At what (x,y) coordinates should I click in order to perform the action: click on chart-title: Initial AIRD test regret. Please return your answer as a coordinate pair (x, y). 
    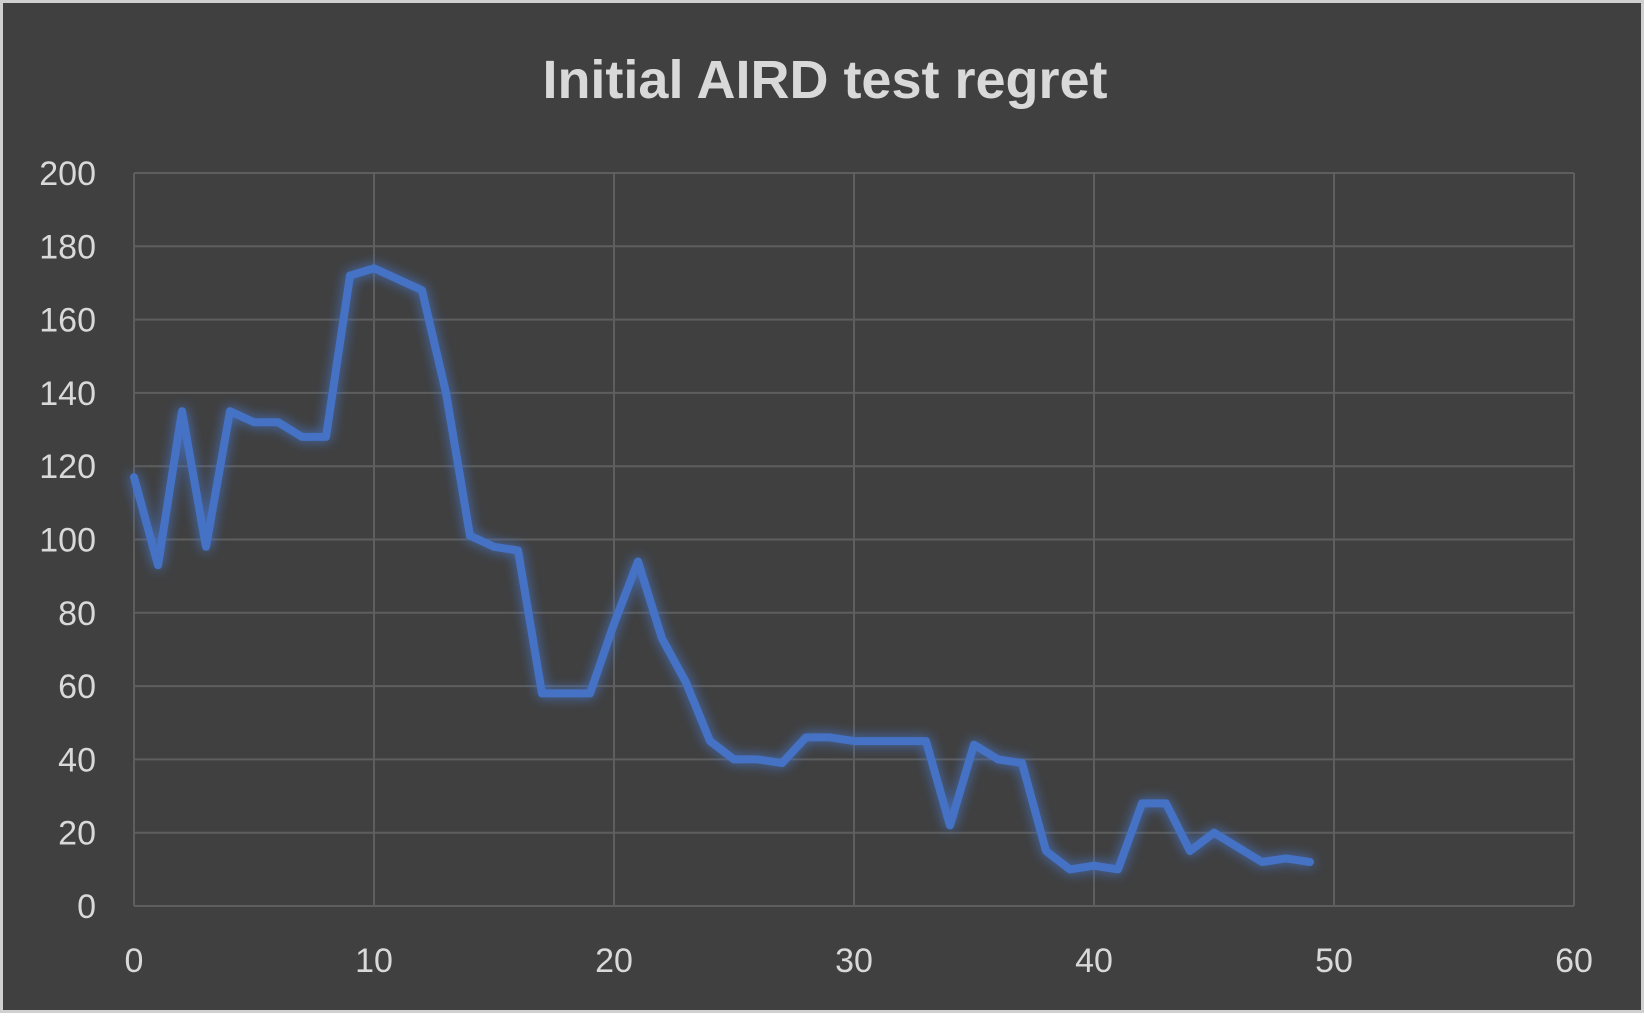
    Looking at the image, I should click on (824, 80).